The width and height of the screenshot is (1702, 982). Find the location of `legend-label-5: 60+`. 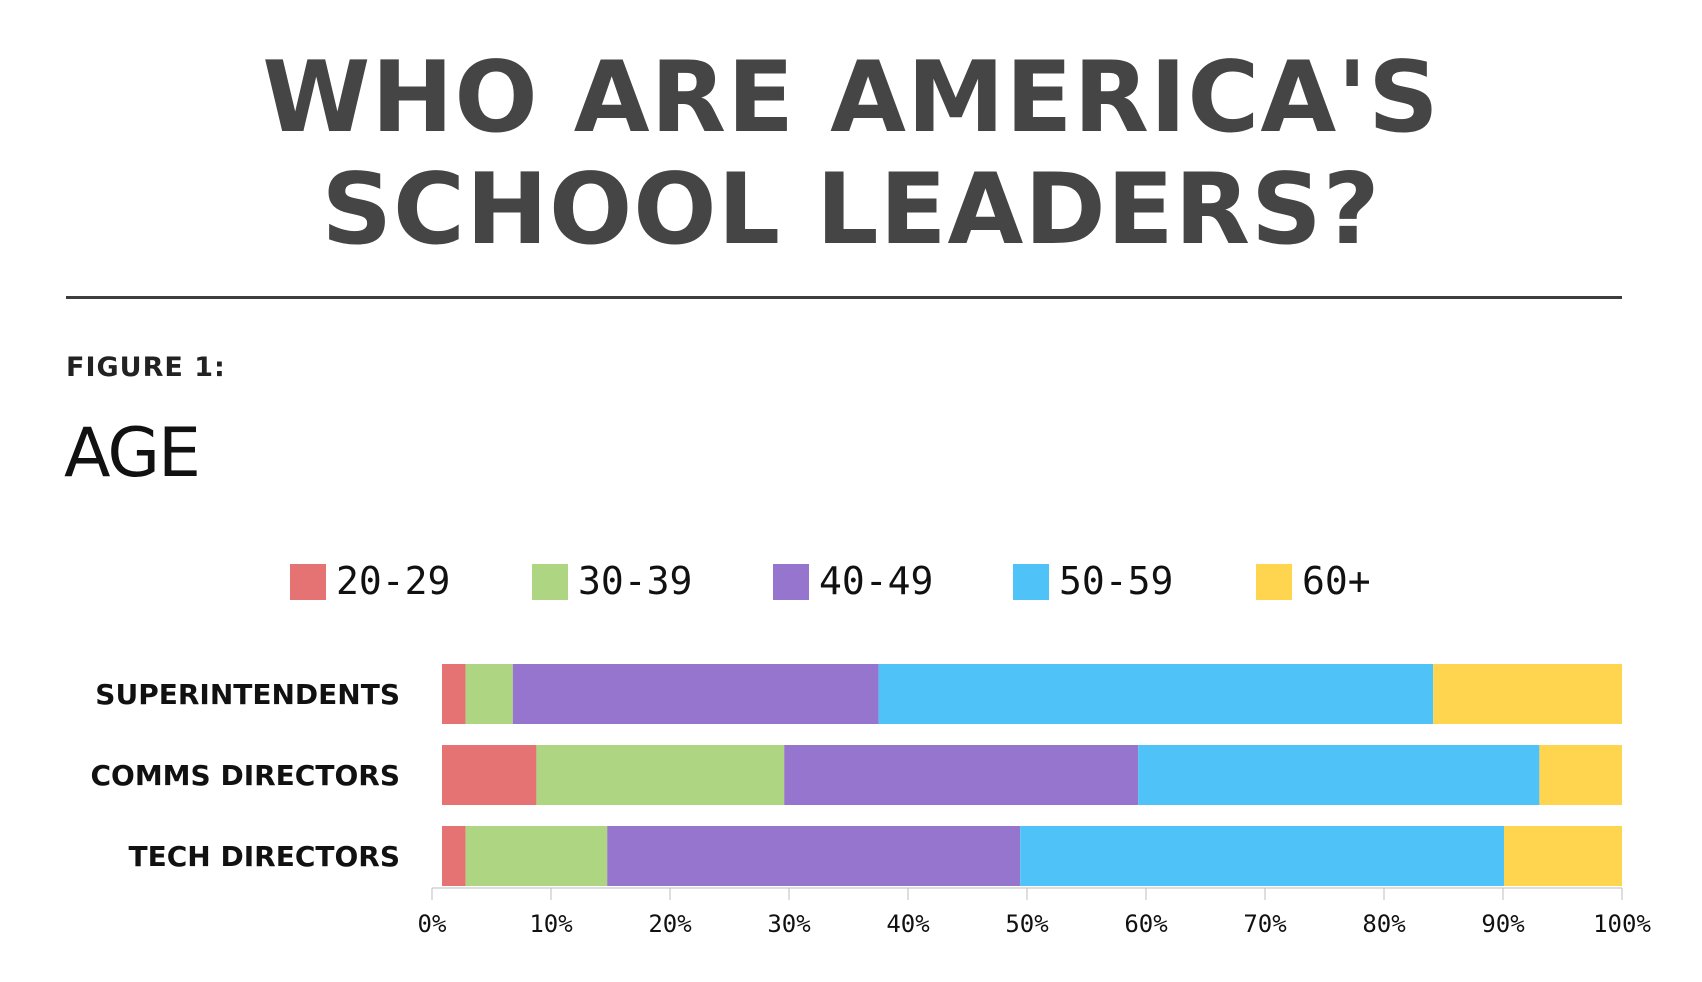

legend-label-5: 60+ is located at coordinates (1336, 581).